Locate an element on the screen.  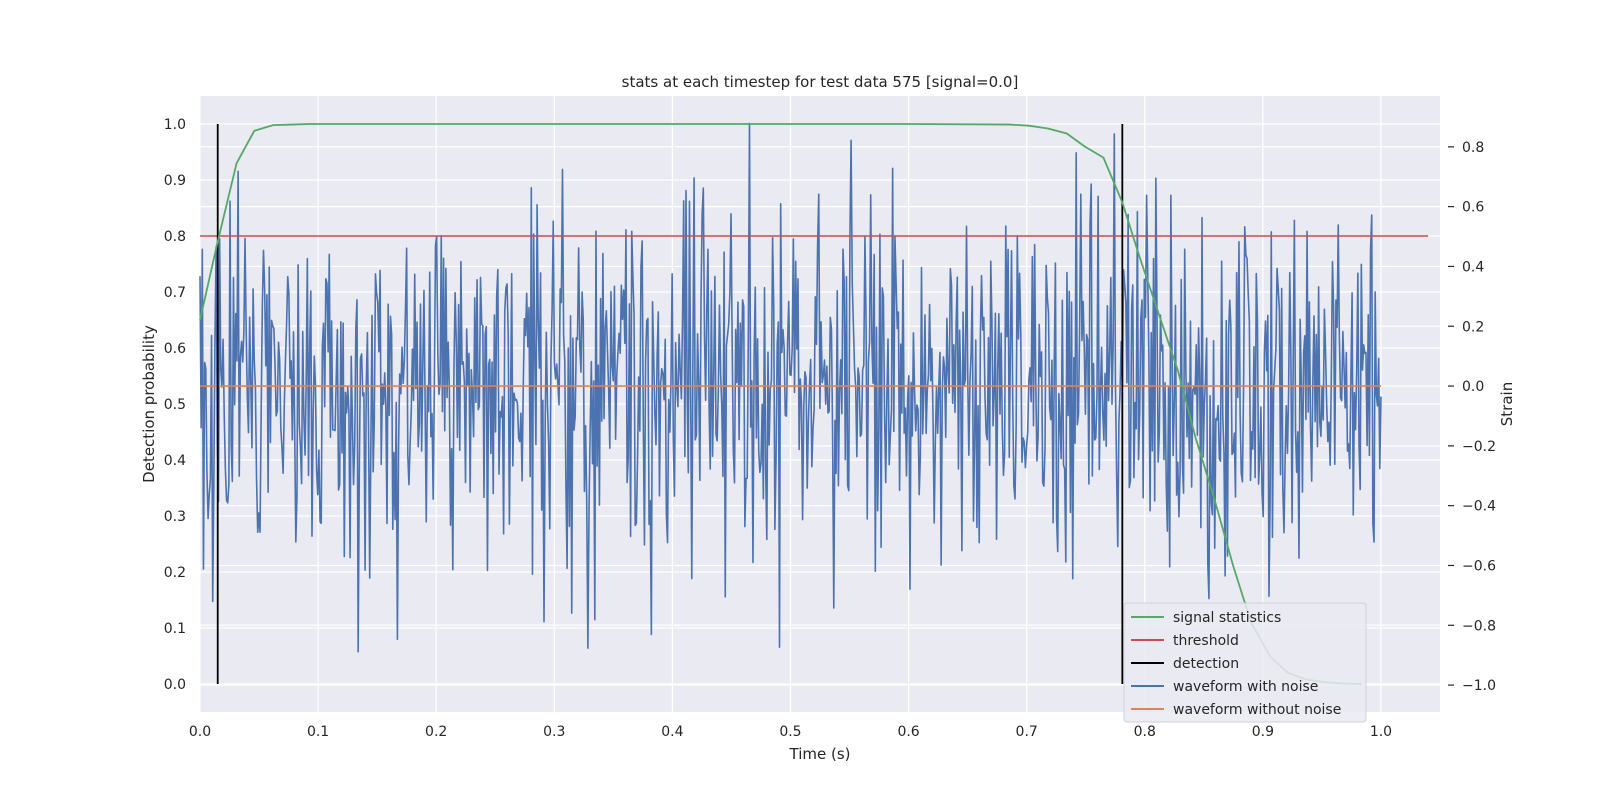
y-left-tick-label-4: 0.4 is located at coordinates (175, 461).